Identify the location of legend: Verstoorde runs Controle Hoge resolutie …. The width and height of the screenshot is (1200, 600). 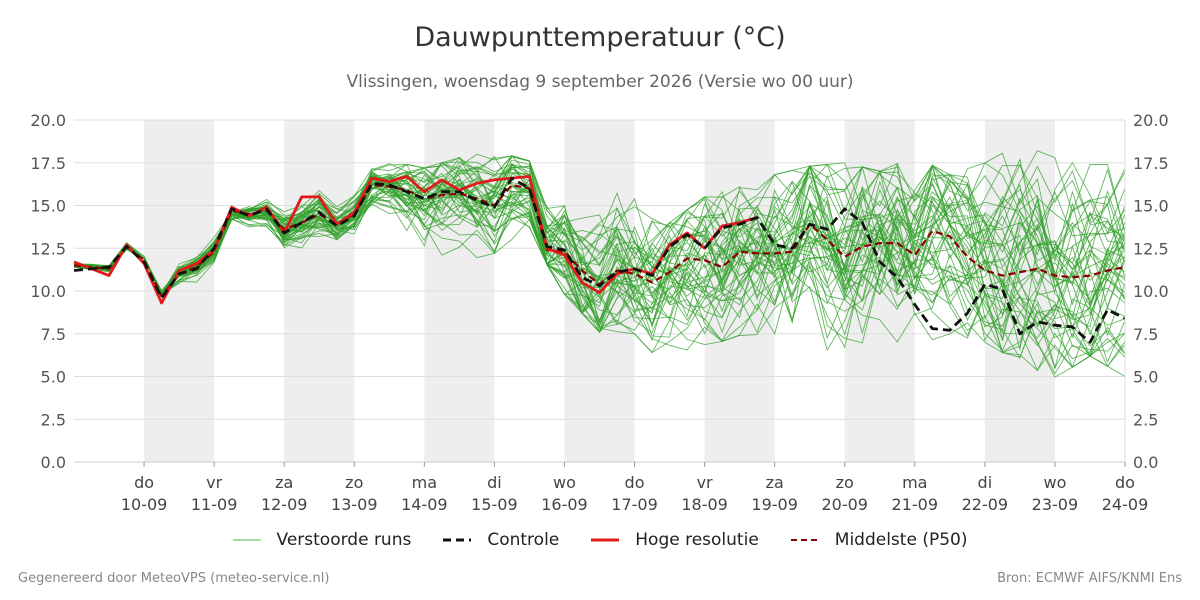
(600, 540).